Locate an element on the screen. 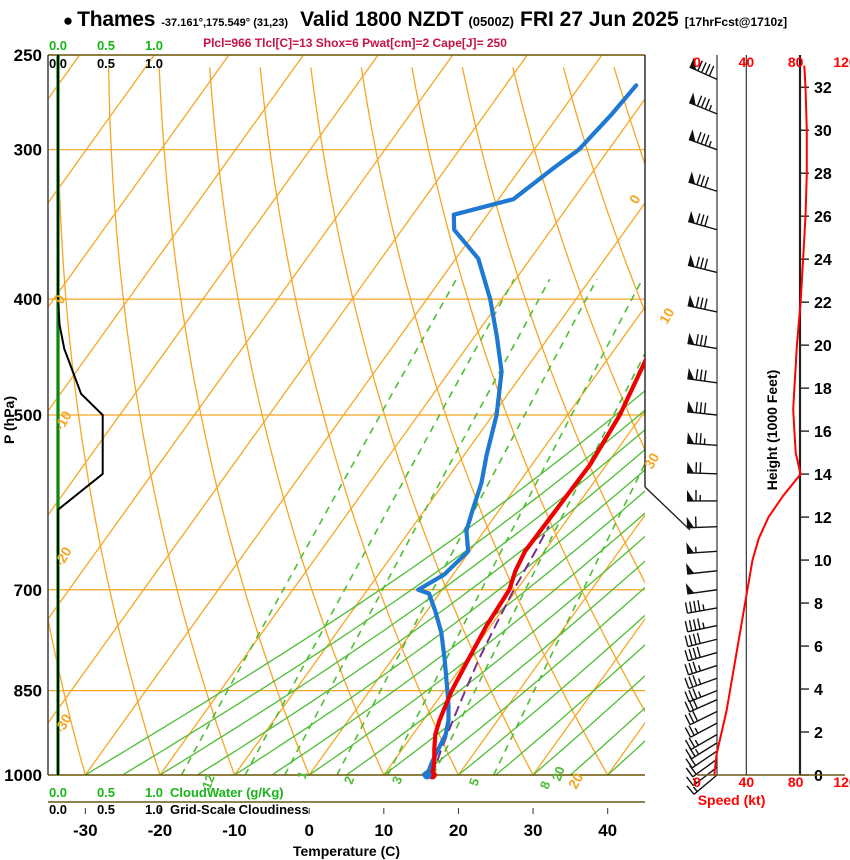 The image size is (850, 860). height-tick-label: 20 is located at coordinates (823, 346).